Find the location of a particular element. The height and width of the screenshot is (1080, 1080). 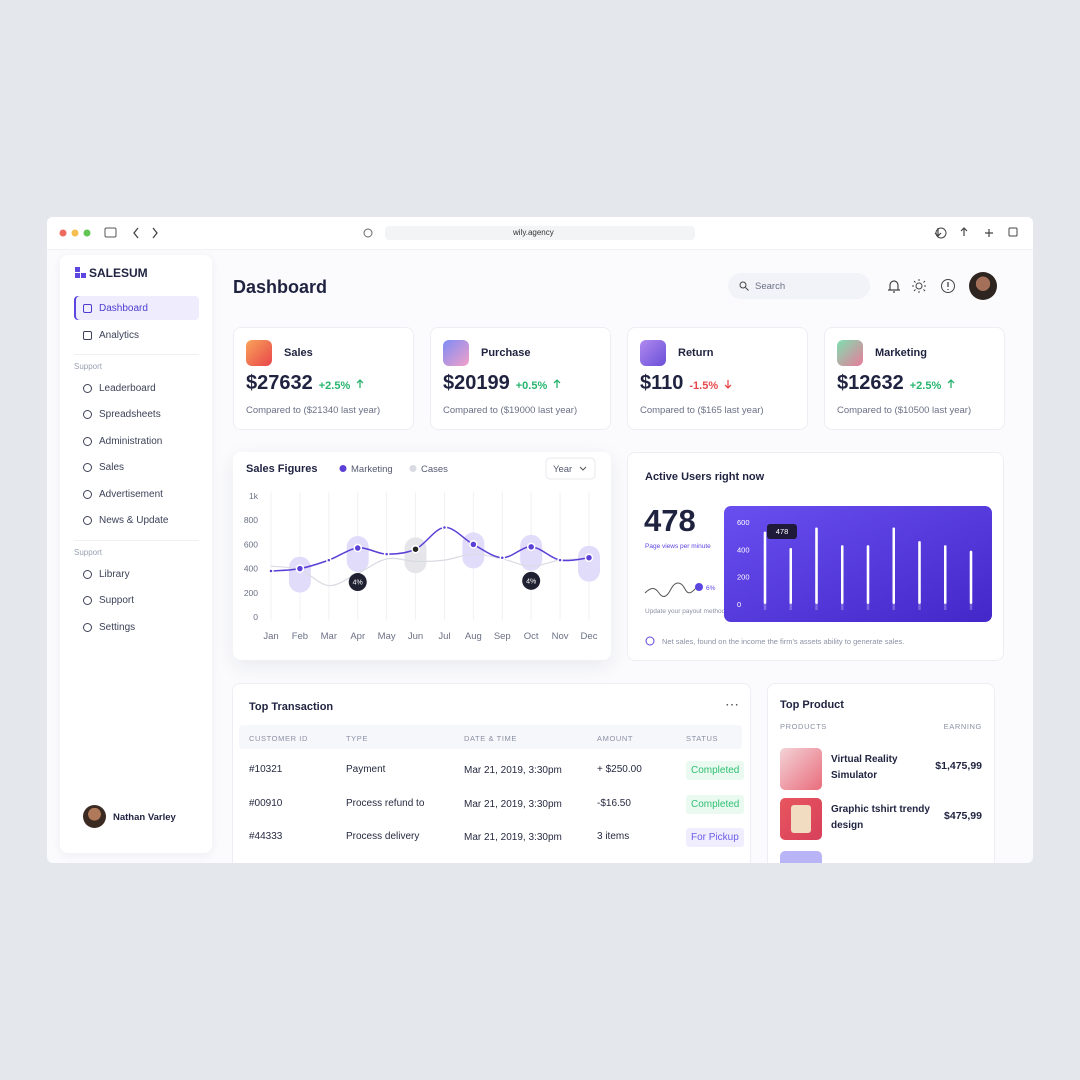

url-bar is located at coordinates (540, 233).